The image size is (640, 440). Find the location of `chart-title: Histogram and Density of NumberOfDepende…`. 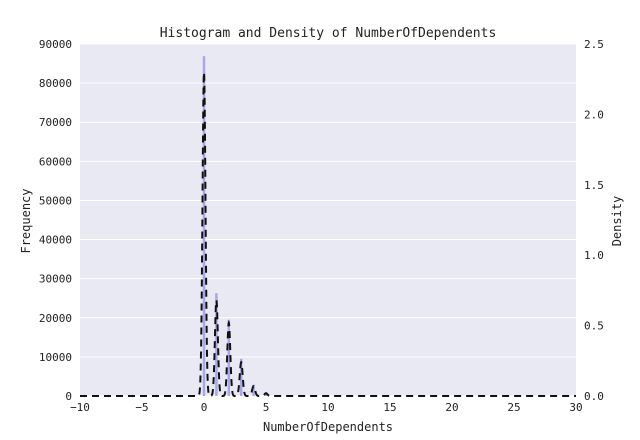

chart-title: Histogram and Density of NumberOfDepende… is located at coordinates (328, 33).